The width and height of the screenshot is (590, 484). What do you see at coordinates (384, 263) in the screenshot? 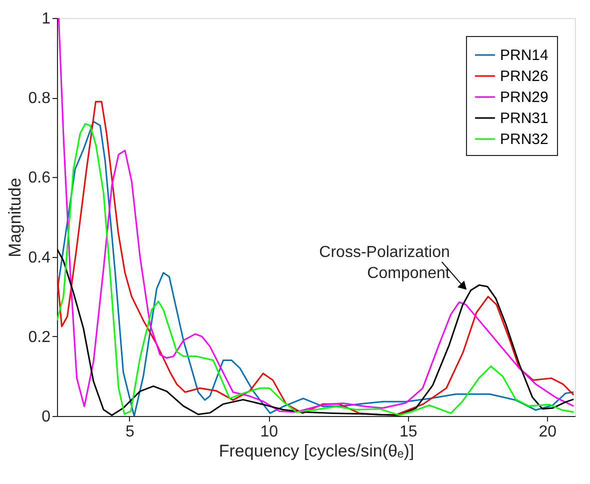
I see `annotation: Cross-Polarization Component` at bounding box center [384, 263].